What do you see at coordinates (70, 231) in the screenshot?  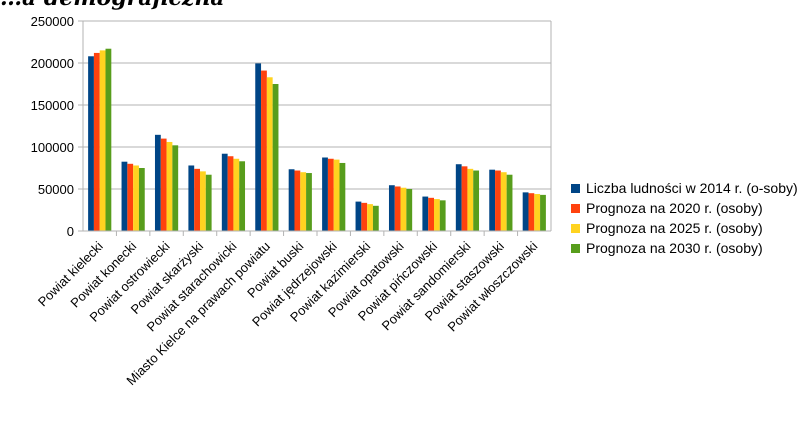 I see `y-tick-label: 0` at bounding box center [70, 231].